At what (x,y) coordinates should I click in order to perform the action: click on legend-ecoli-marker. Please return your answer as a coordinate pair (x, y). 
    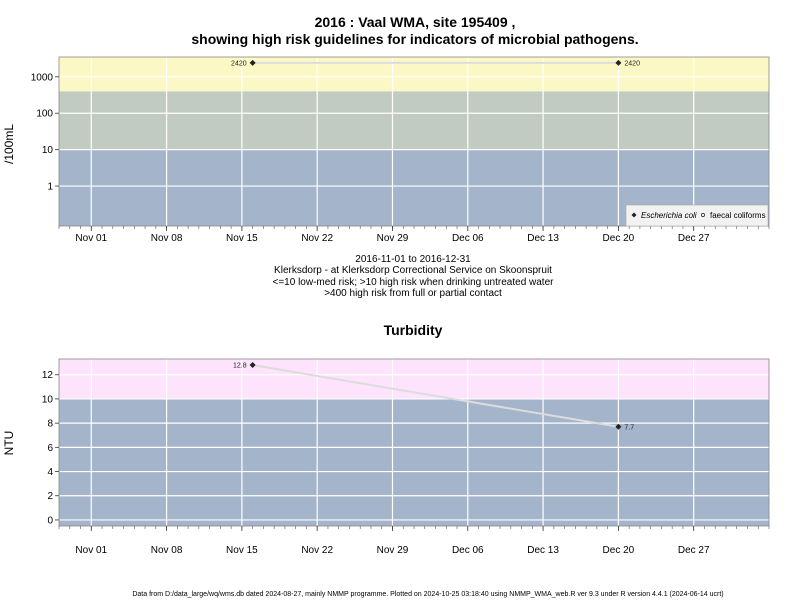
    Looking at the image, I should click on (634, 215).